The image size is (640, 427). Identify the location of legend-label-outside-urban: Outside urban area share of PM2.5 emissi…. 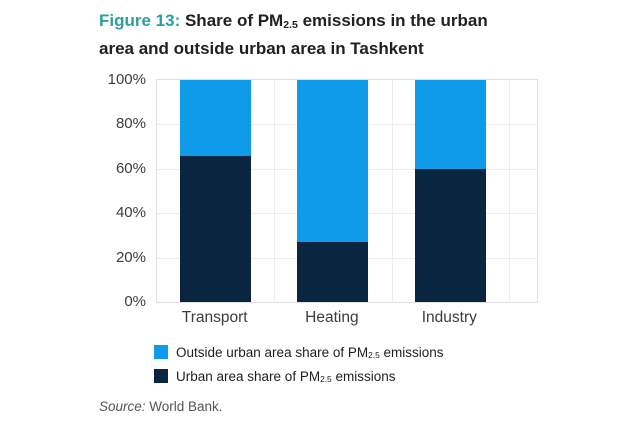
(310, 352).